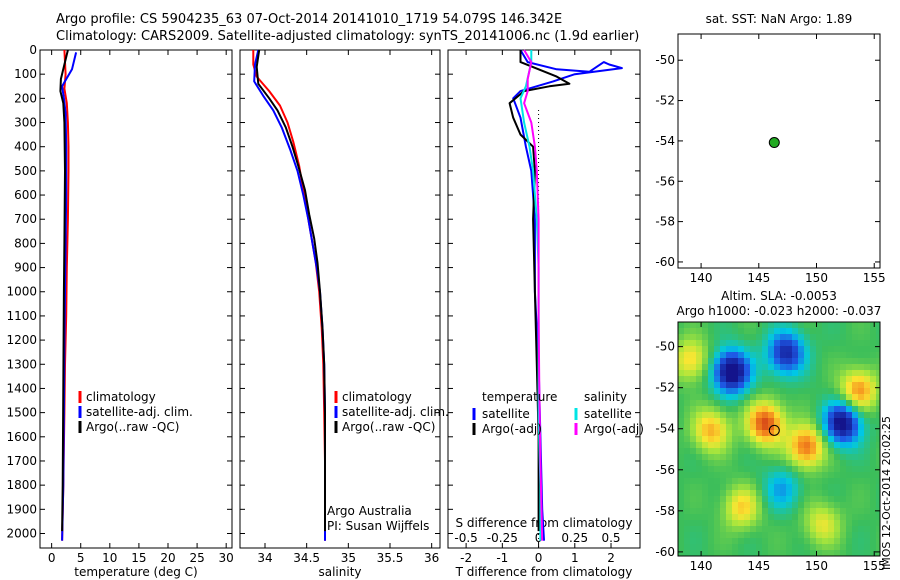 The height and width of the screenshot is (580, 900). What do you see at coordinates (610, 538) in the screenshot?
I see `x2-tick-label: 0.5` at bounding box center [610, 538].